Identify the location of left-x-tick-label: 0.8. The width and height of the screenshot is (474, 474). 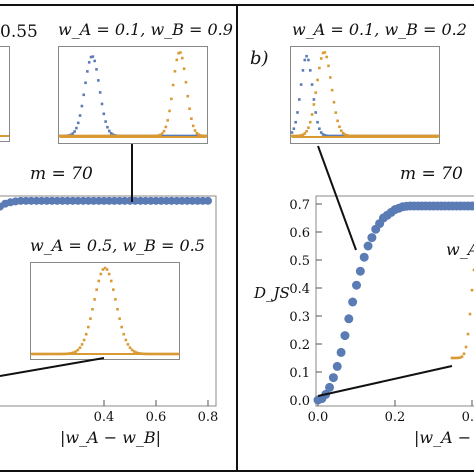
(208, 417).